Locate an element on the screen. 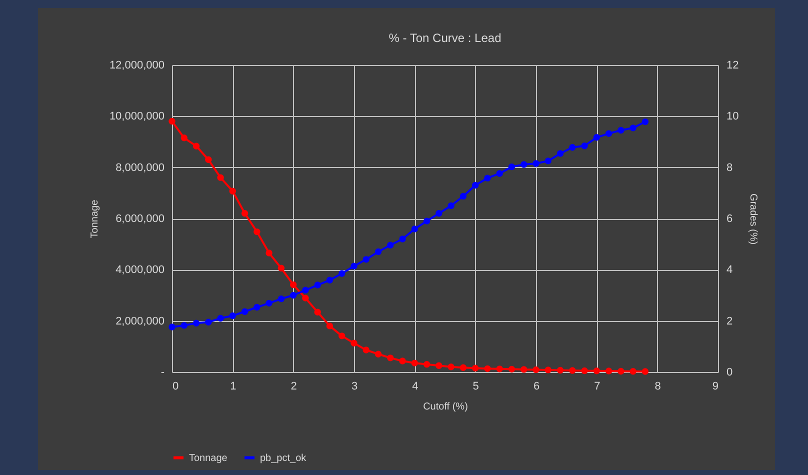 This screenshot has width=808, height=475. x-tick-label: 0 is located at coordinates (175, 386).